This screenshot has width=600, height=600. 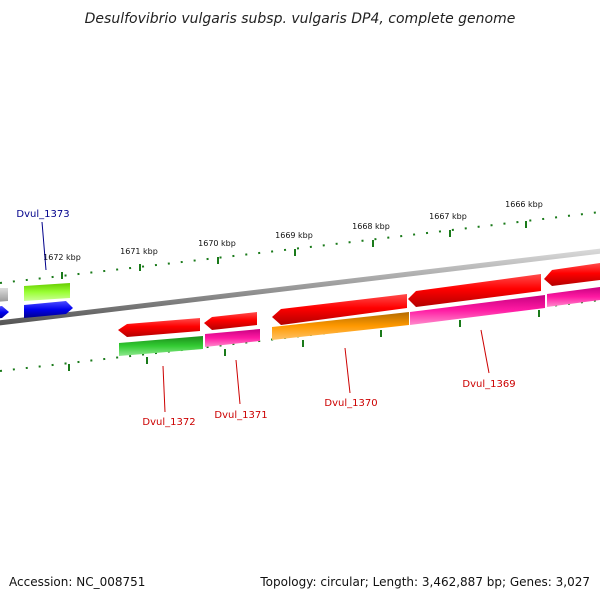 I want to click on cog-block-orange, so click(x=340, y=326).